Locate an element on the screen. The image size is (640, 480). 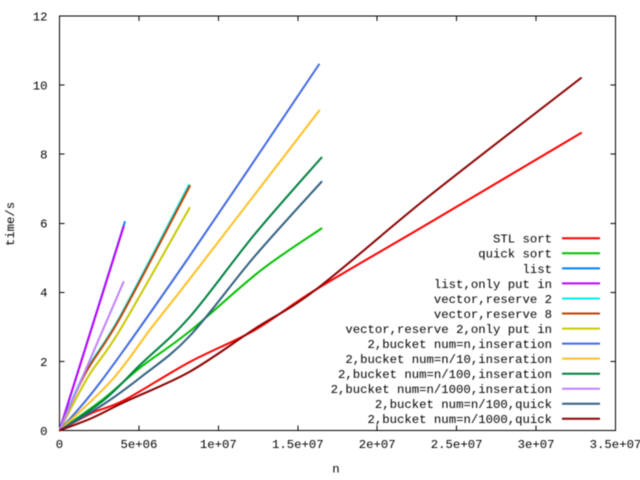
svg-text: 2e+07 is located at coordinates (377, 445).